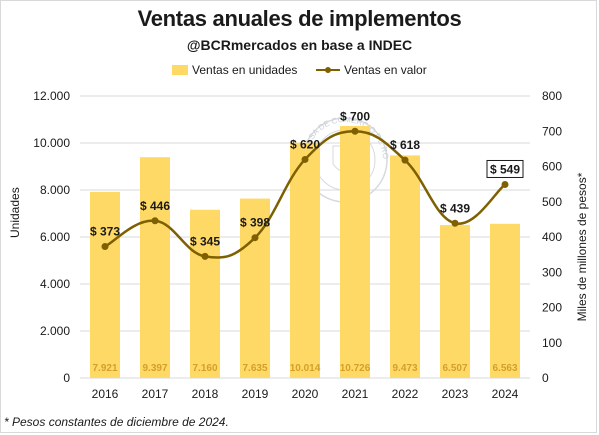 The image size is (599, 435). Describe the element at coordinates (299, 18) in the screenshot. I see `chart-title: Ventas anuales de implementos` at that location.